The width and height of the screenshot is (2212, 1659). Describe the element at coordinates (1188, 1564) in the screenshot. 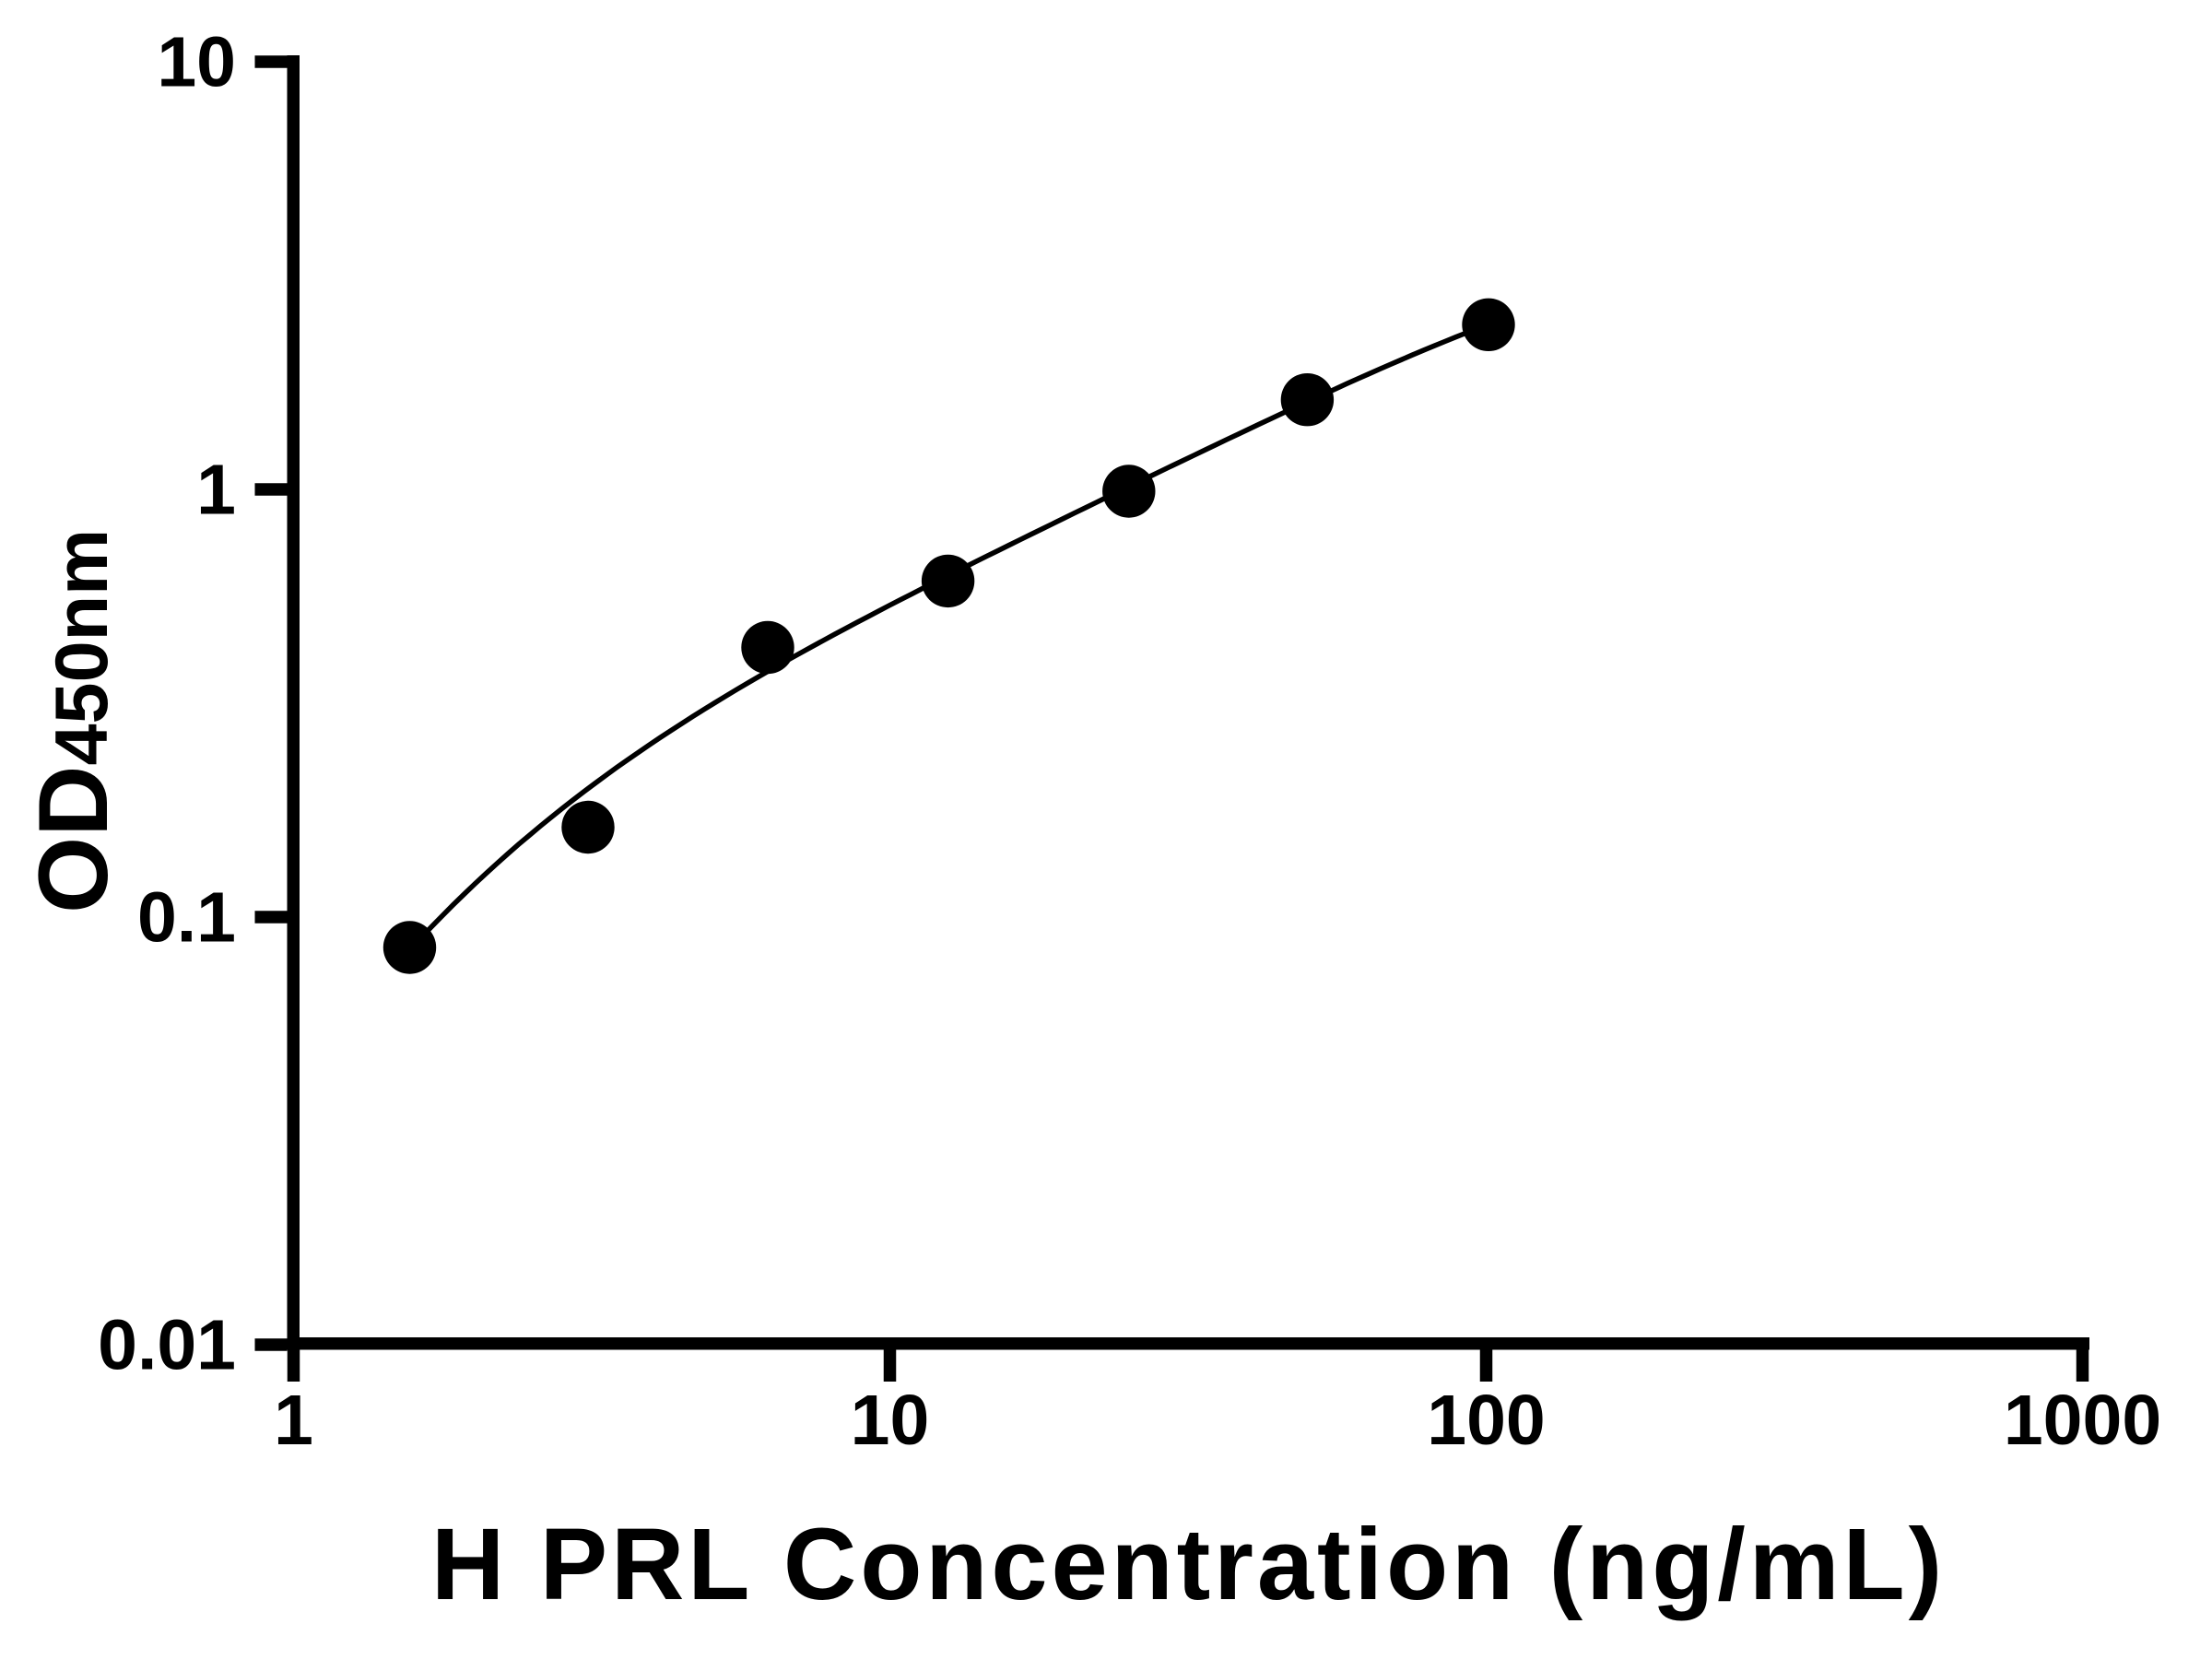

I see `svg-text: H PRL Concentration (ng/mL)` at that location.